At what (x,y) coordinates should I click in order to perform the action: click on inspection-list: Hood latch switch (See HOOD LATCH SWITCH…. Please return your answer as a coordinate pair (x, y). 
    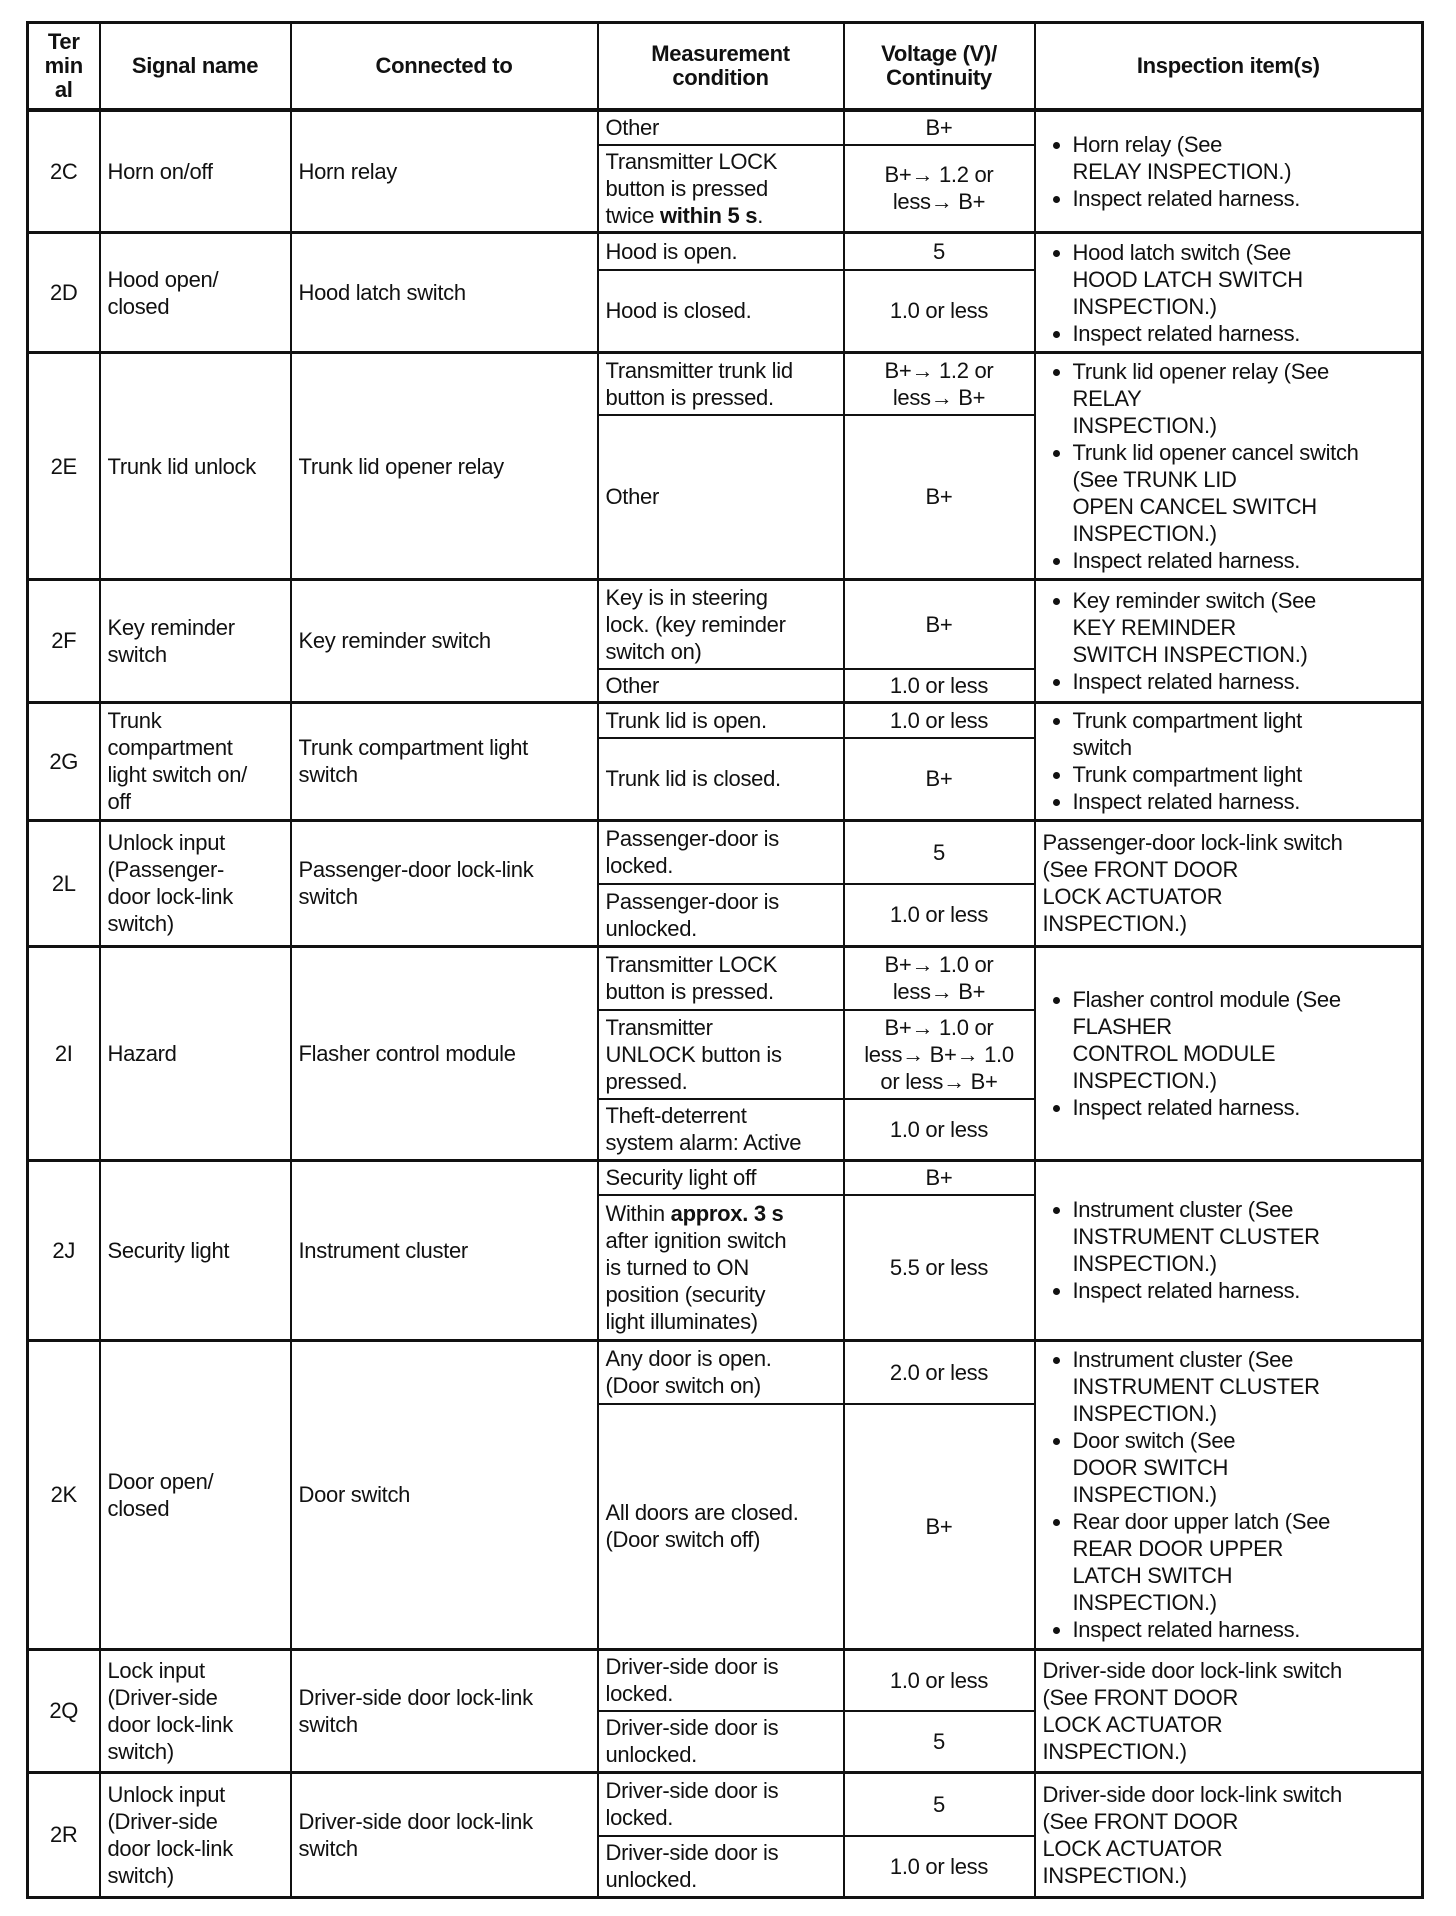
    Looking at the image, I should click on (1229, 293).